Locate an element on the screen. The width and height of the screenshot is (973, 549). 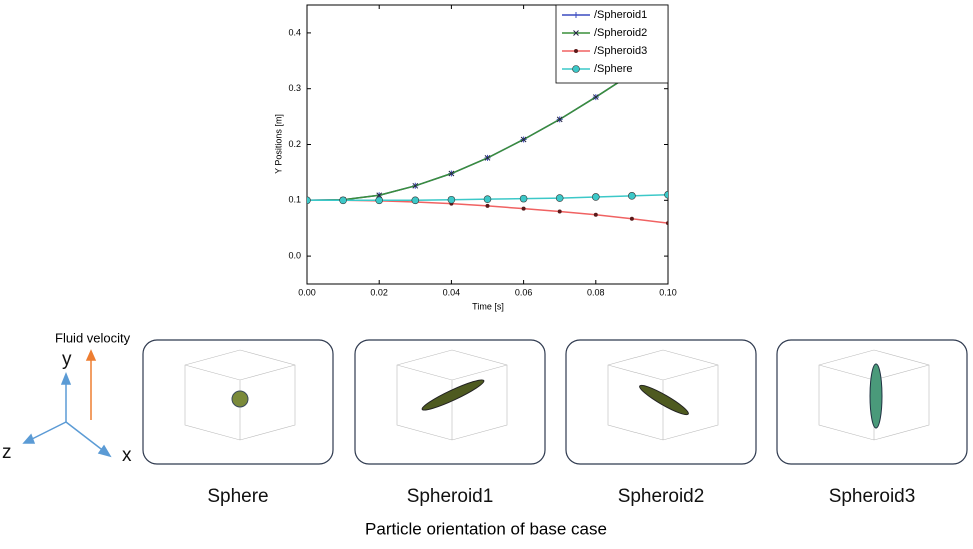
y-axis-label: Y Positions [m] is located at coordinates (278, 144).